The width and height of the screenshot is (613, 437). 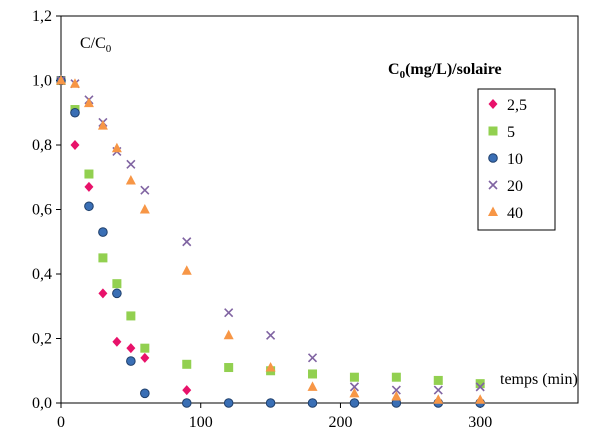 I want to click on y-tick-label: 0,6, so click(x=42, y=210).